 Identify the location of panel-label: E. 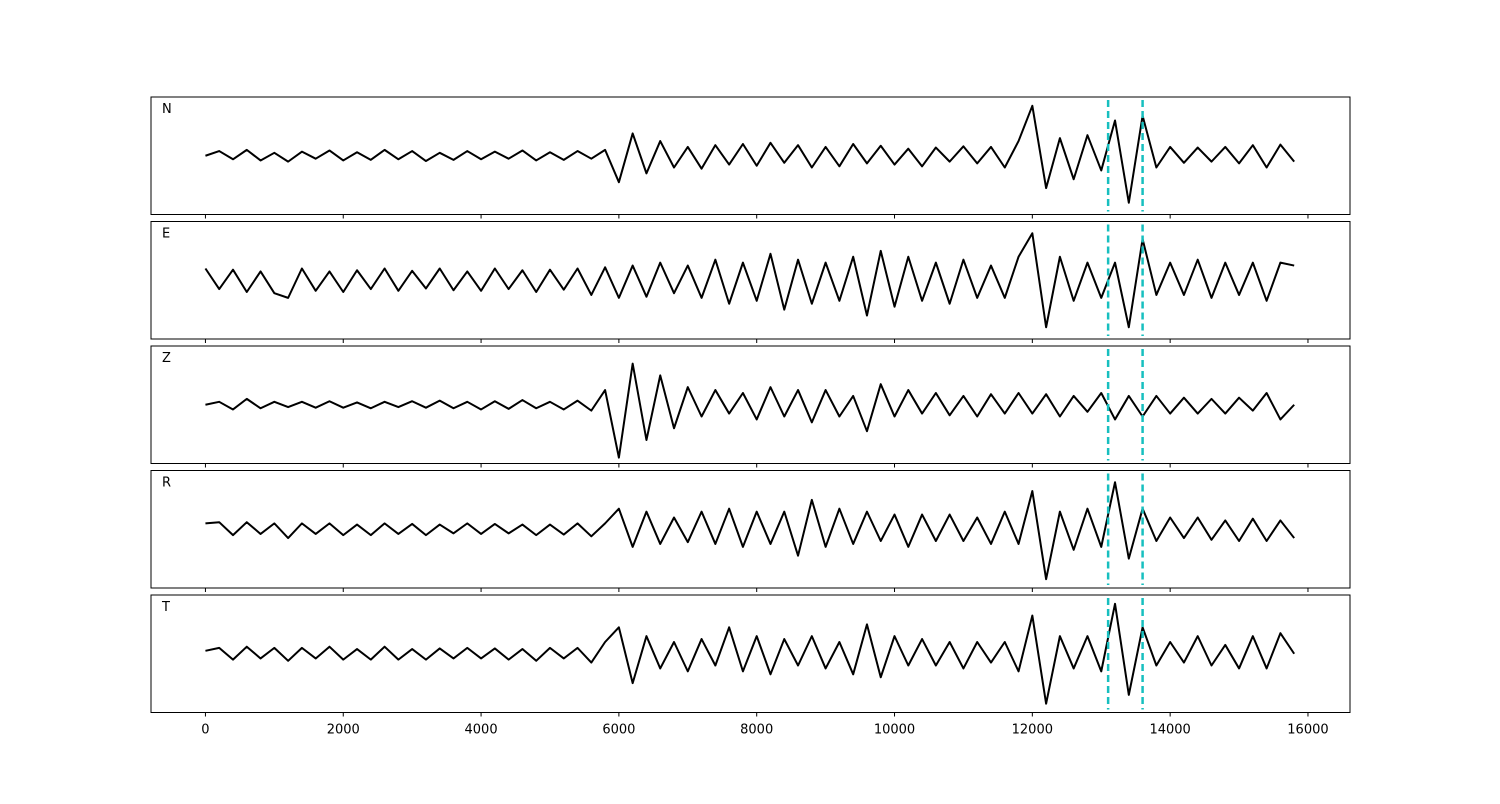
(166, 234).